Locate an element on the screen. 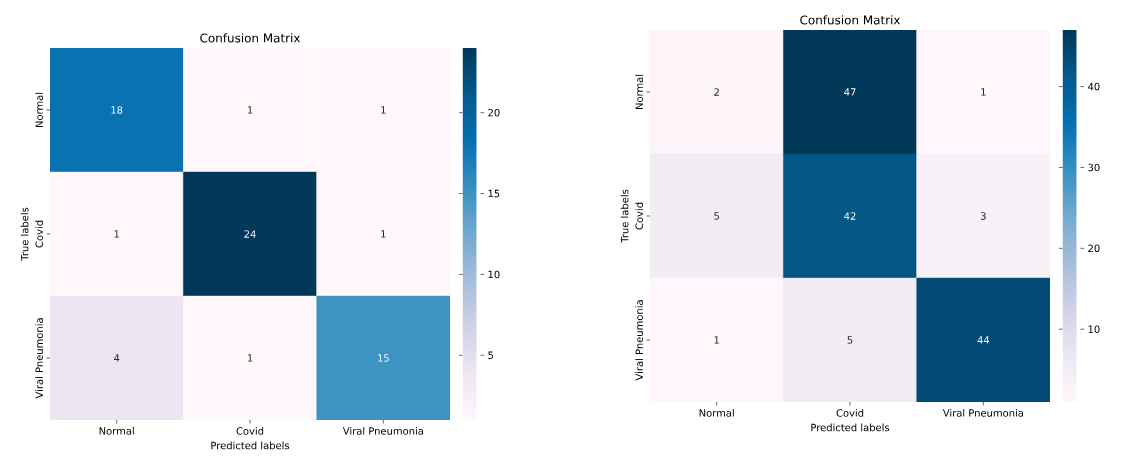  data-label: 4 is located at coordinates (116, 358).